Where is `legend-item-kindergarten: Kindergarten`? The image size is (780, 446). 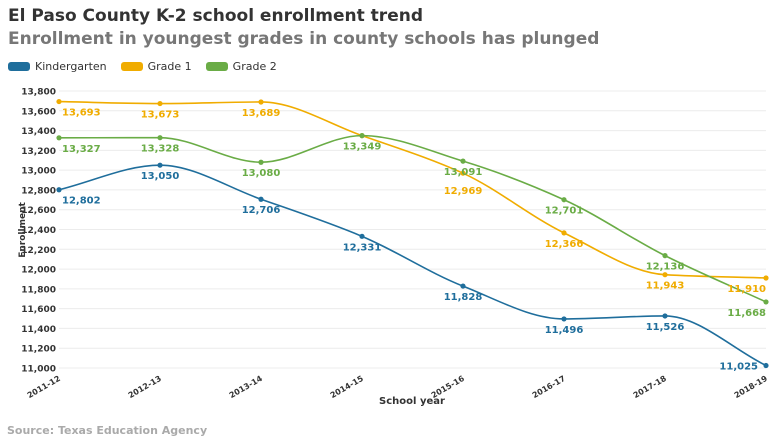 legend-item-kindergarten: Kindergarten is located at coordinates (57, 66).